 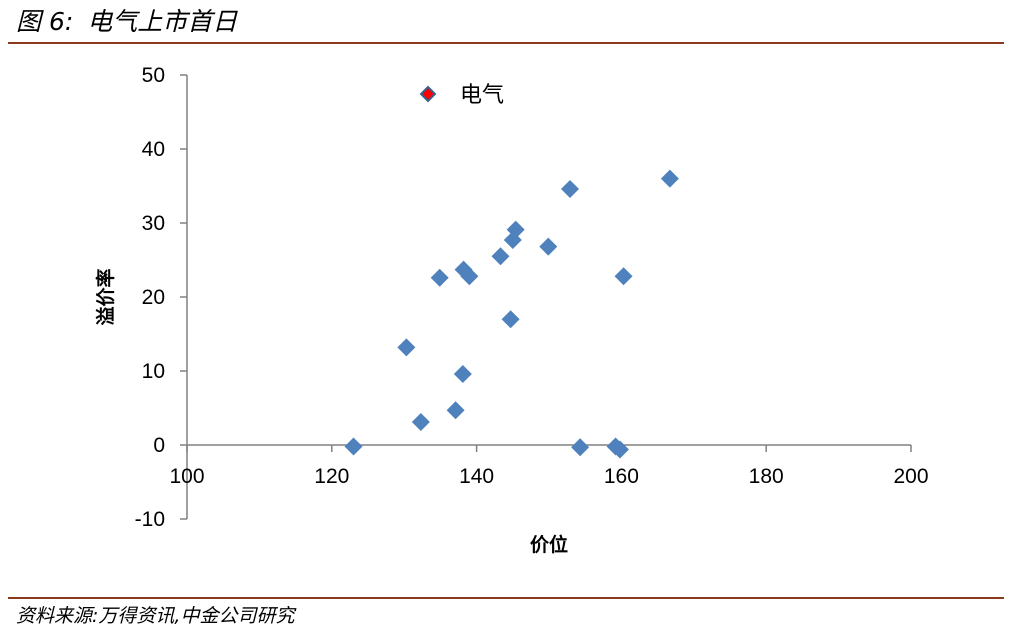 What do you see at coordinates (428, 94) in the screenshot?
I see `legend-marker` at bounding box center [428, 94].